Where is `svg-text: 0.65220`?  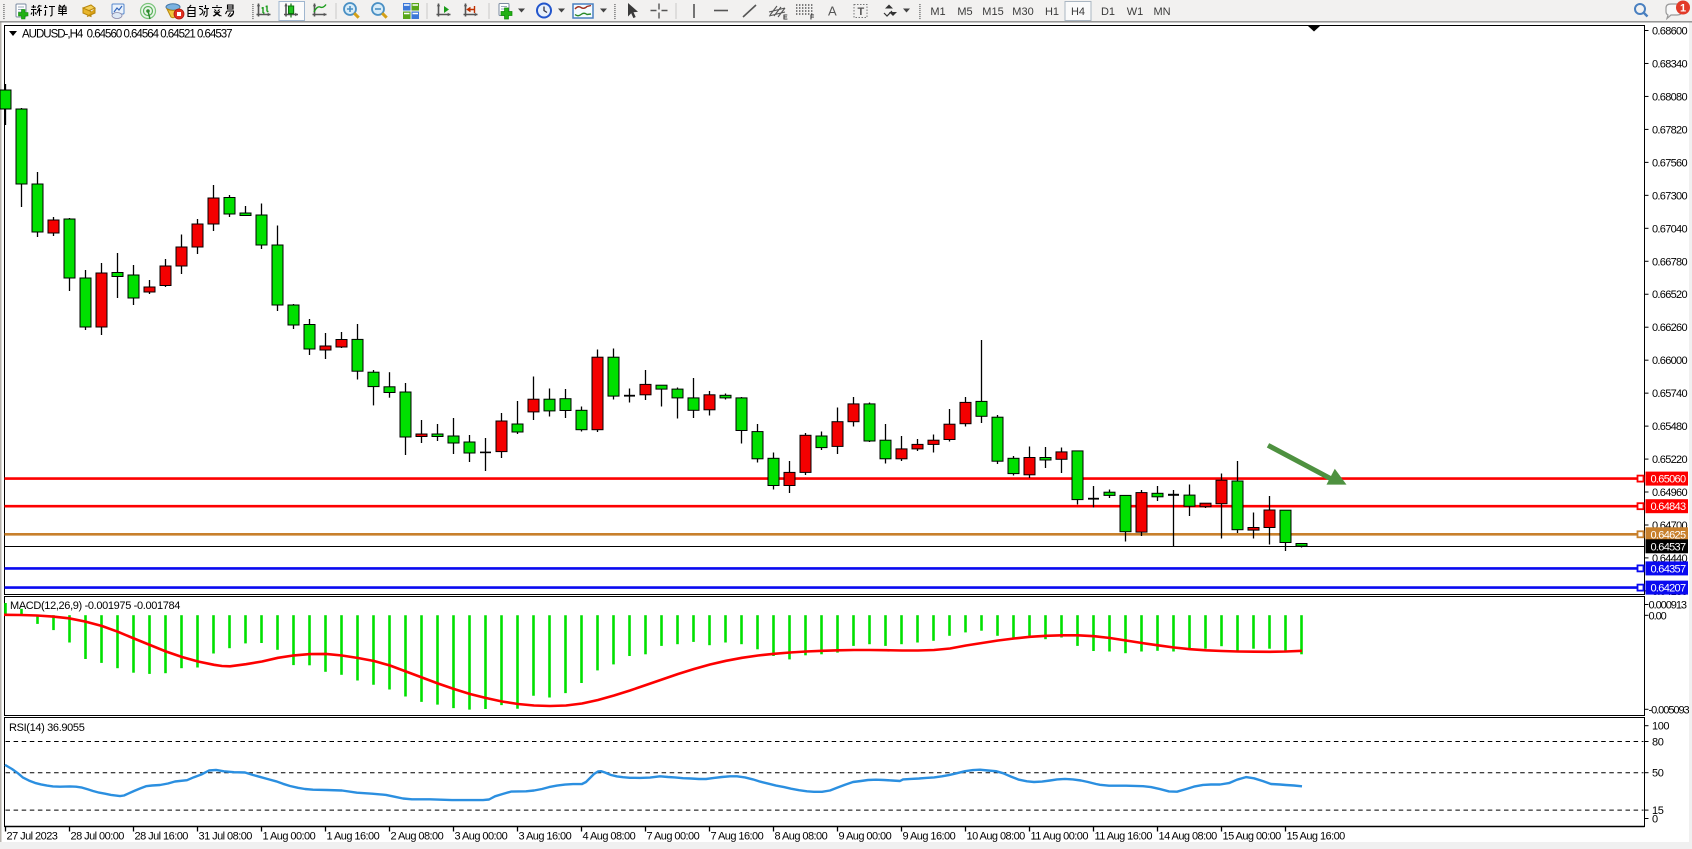
svg-text: 0.65220 is located at coordinates (1669, 460).